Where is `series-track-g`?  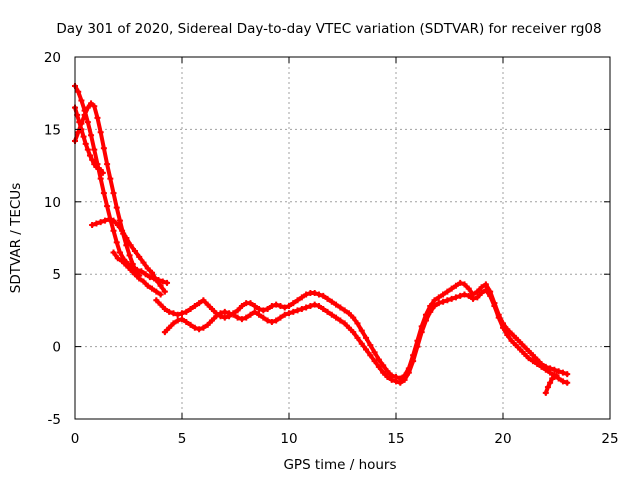 series-track-g is located at coordinates (366, 336).